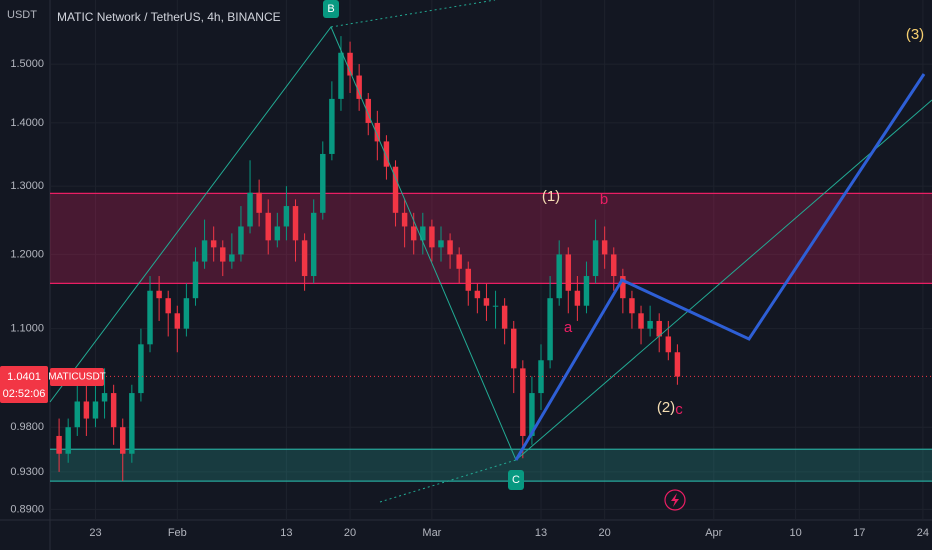  I want to click on wave-label: B, so click(330, 9).